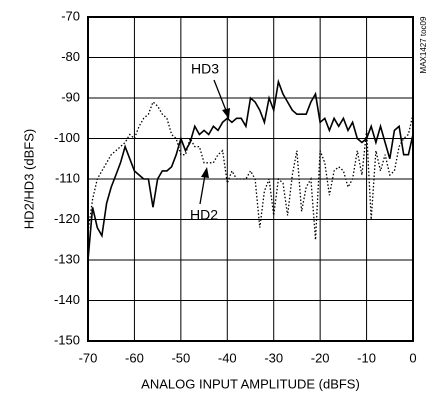 The image size is (432, 400). I want to click on y-tick-label: -130, so click(67, 258).